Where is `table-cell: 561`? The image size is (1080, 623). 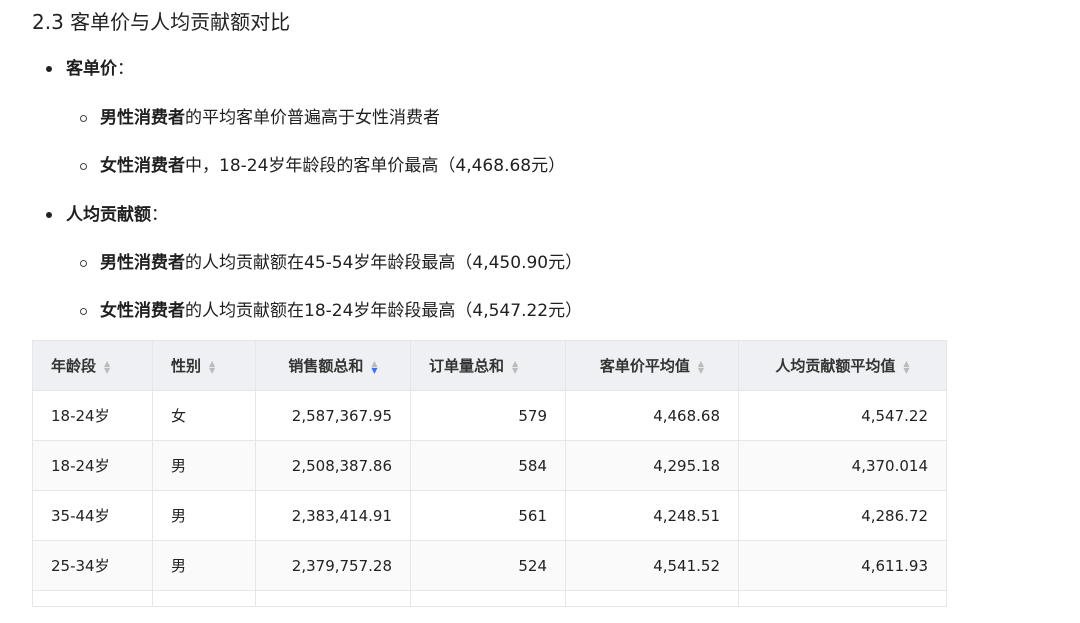
table-cell: 561 is located at coordinates (488, 515).